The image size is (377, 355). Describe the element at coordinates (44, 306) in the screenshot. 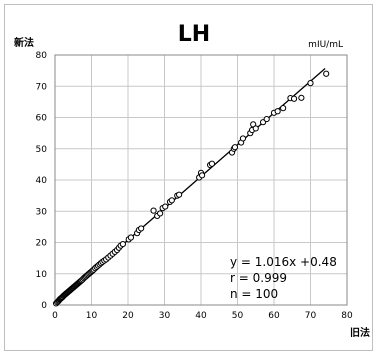

I see `y-tick-label: 0` at that location.